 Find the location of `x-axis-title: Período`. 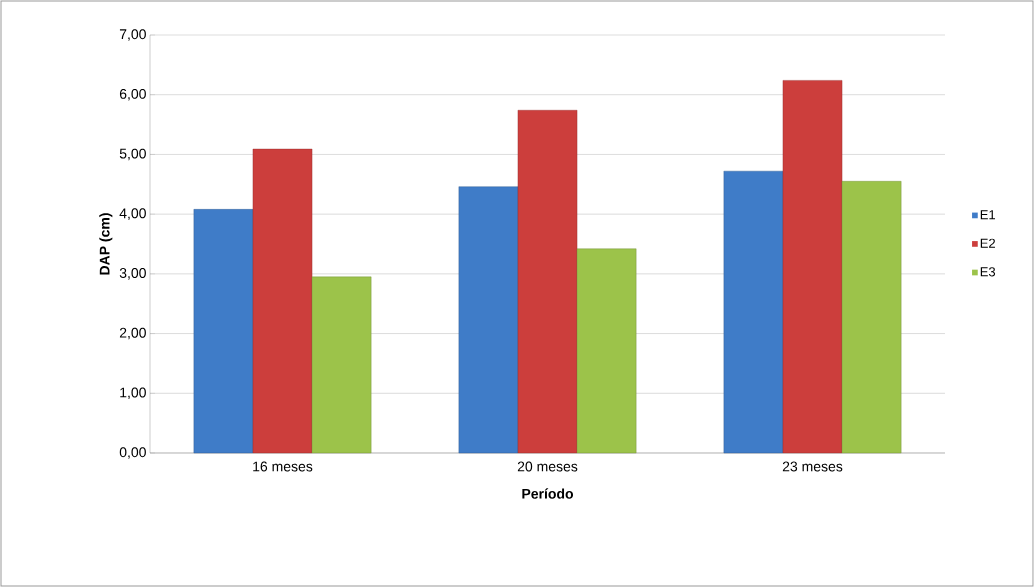

x-axis-title: Período is located at coordinates (548, 493).